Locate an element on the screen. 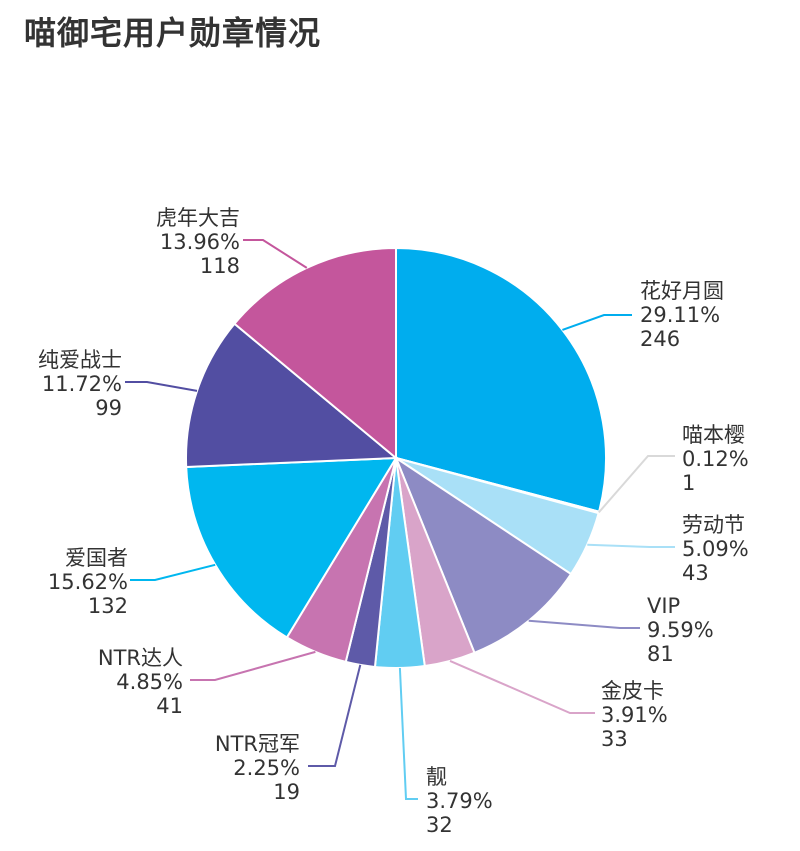 The width and height of the screenshot is (800, 851). slice-label-percent-2: 0.12% is located at coordinates (715, 459).